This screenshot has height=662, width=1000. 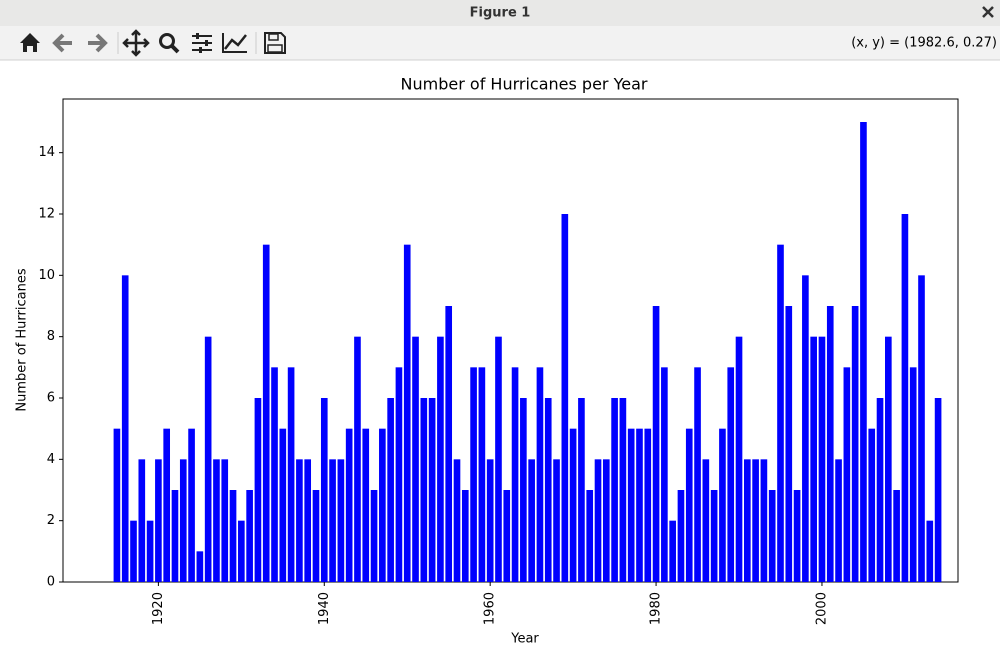 I want to click on cursor-coordinates: (x, y) = (1982.6, 0.27), so click(x=924, y=43).